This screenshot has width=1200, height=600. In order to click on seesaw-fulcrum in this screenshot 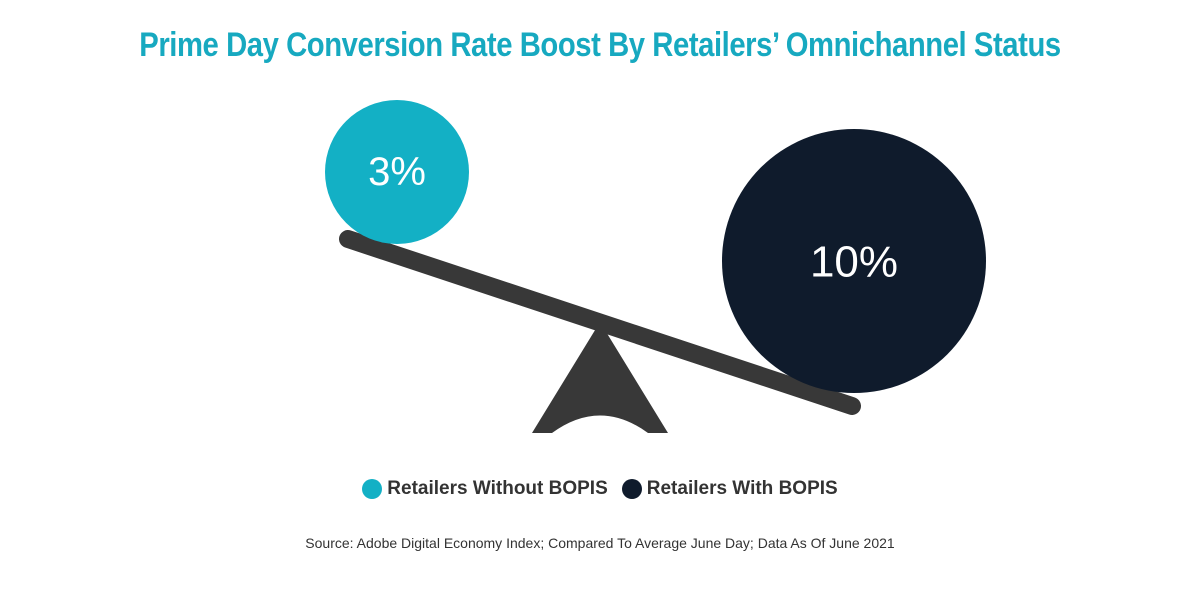, I will do `click(600, 377)`.